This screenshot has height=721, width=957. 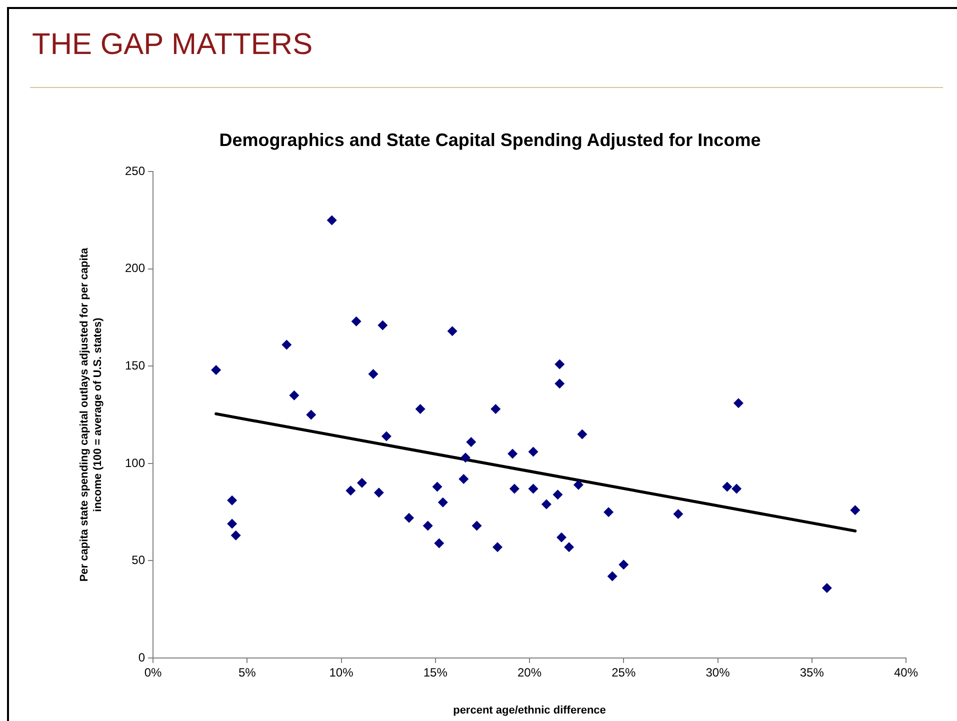 What do you see at coordinates (135, 268) in the screenshot?
I see `y-tick-label: 200` at bounding box center [135, 268].